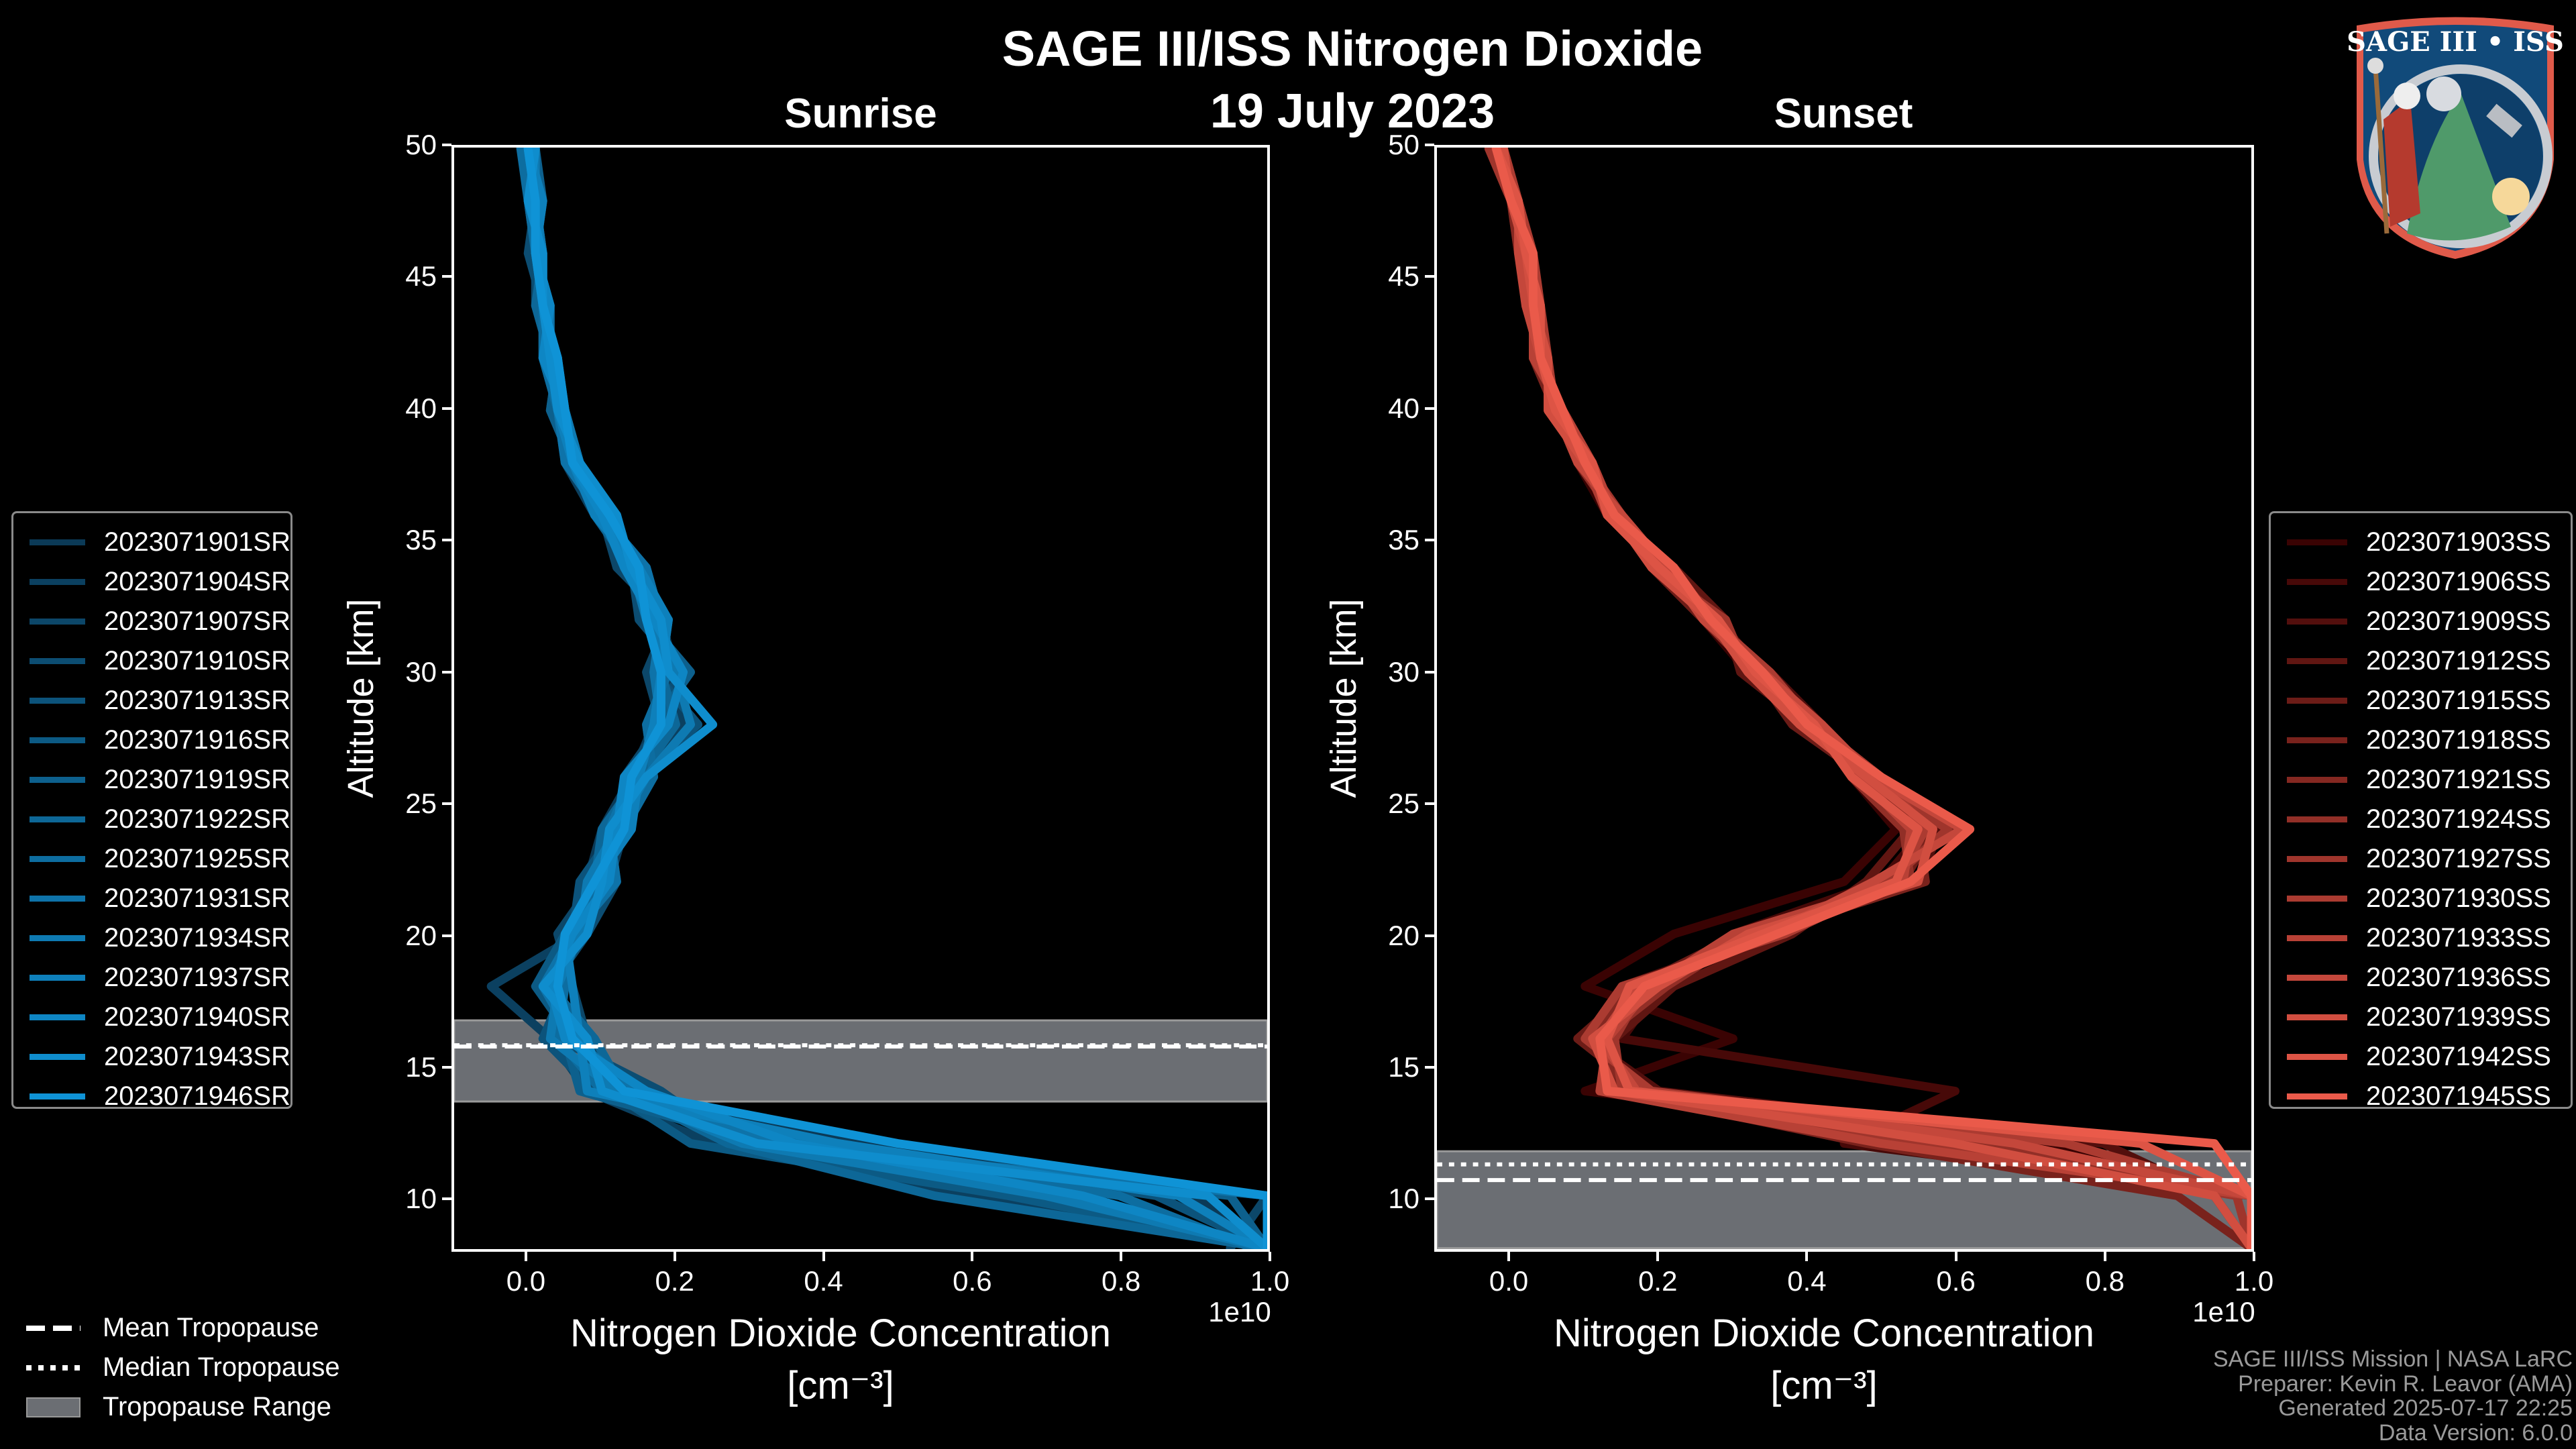 This screenshot has height=1449, width=2576. What do you see at coordinates (1509, 1281) in the screenshot?
I see `x-tick-label: 0.0` at bounding box center [1509, 1281].